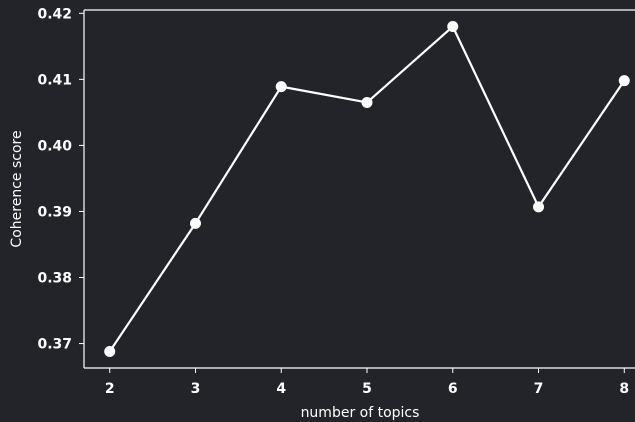 The height and width of the screenshot is (422, 635). What do you see at coordinates (17, 188) in the screenshot?
I see `y-axis-label: Coherence score` at bounding box center [17, 188].